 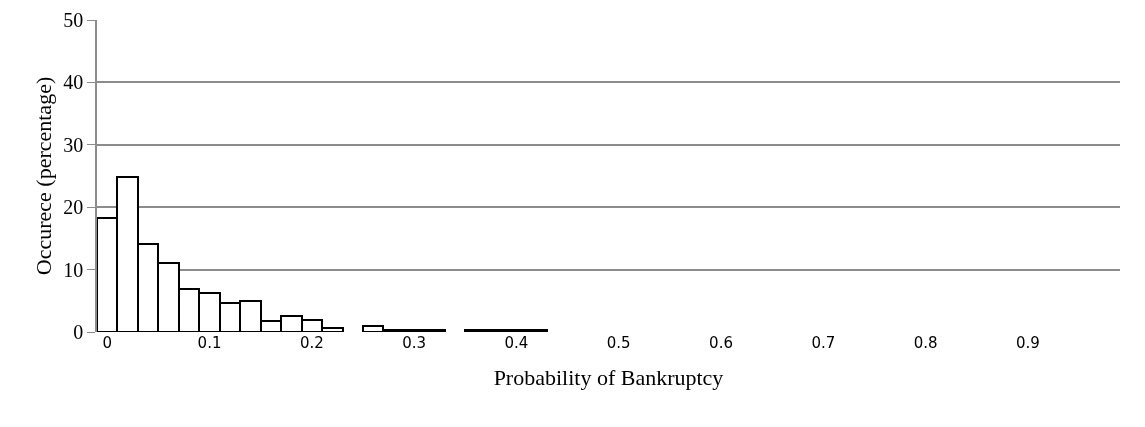 What do you see at coordinates (43, 176) in the screenshot?
I see `y-axis-title: Occurece (percentage)` at bounding box center [43, 176].